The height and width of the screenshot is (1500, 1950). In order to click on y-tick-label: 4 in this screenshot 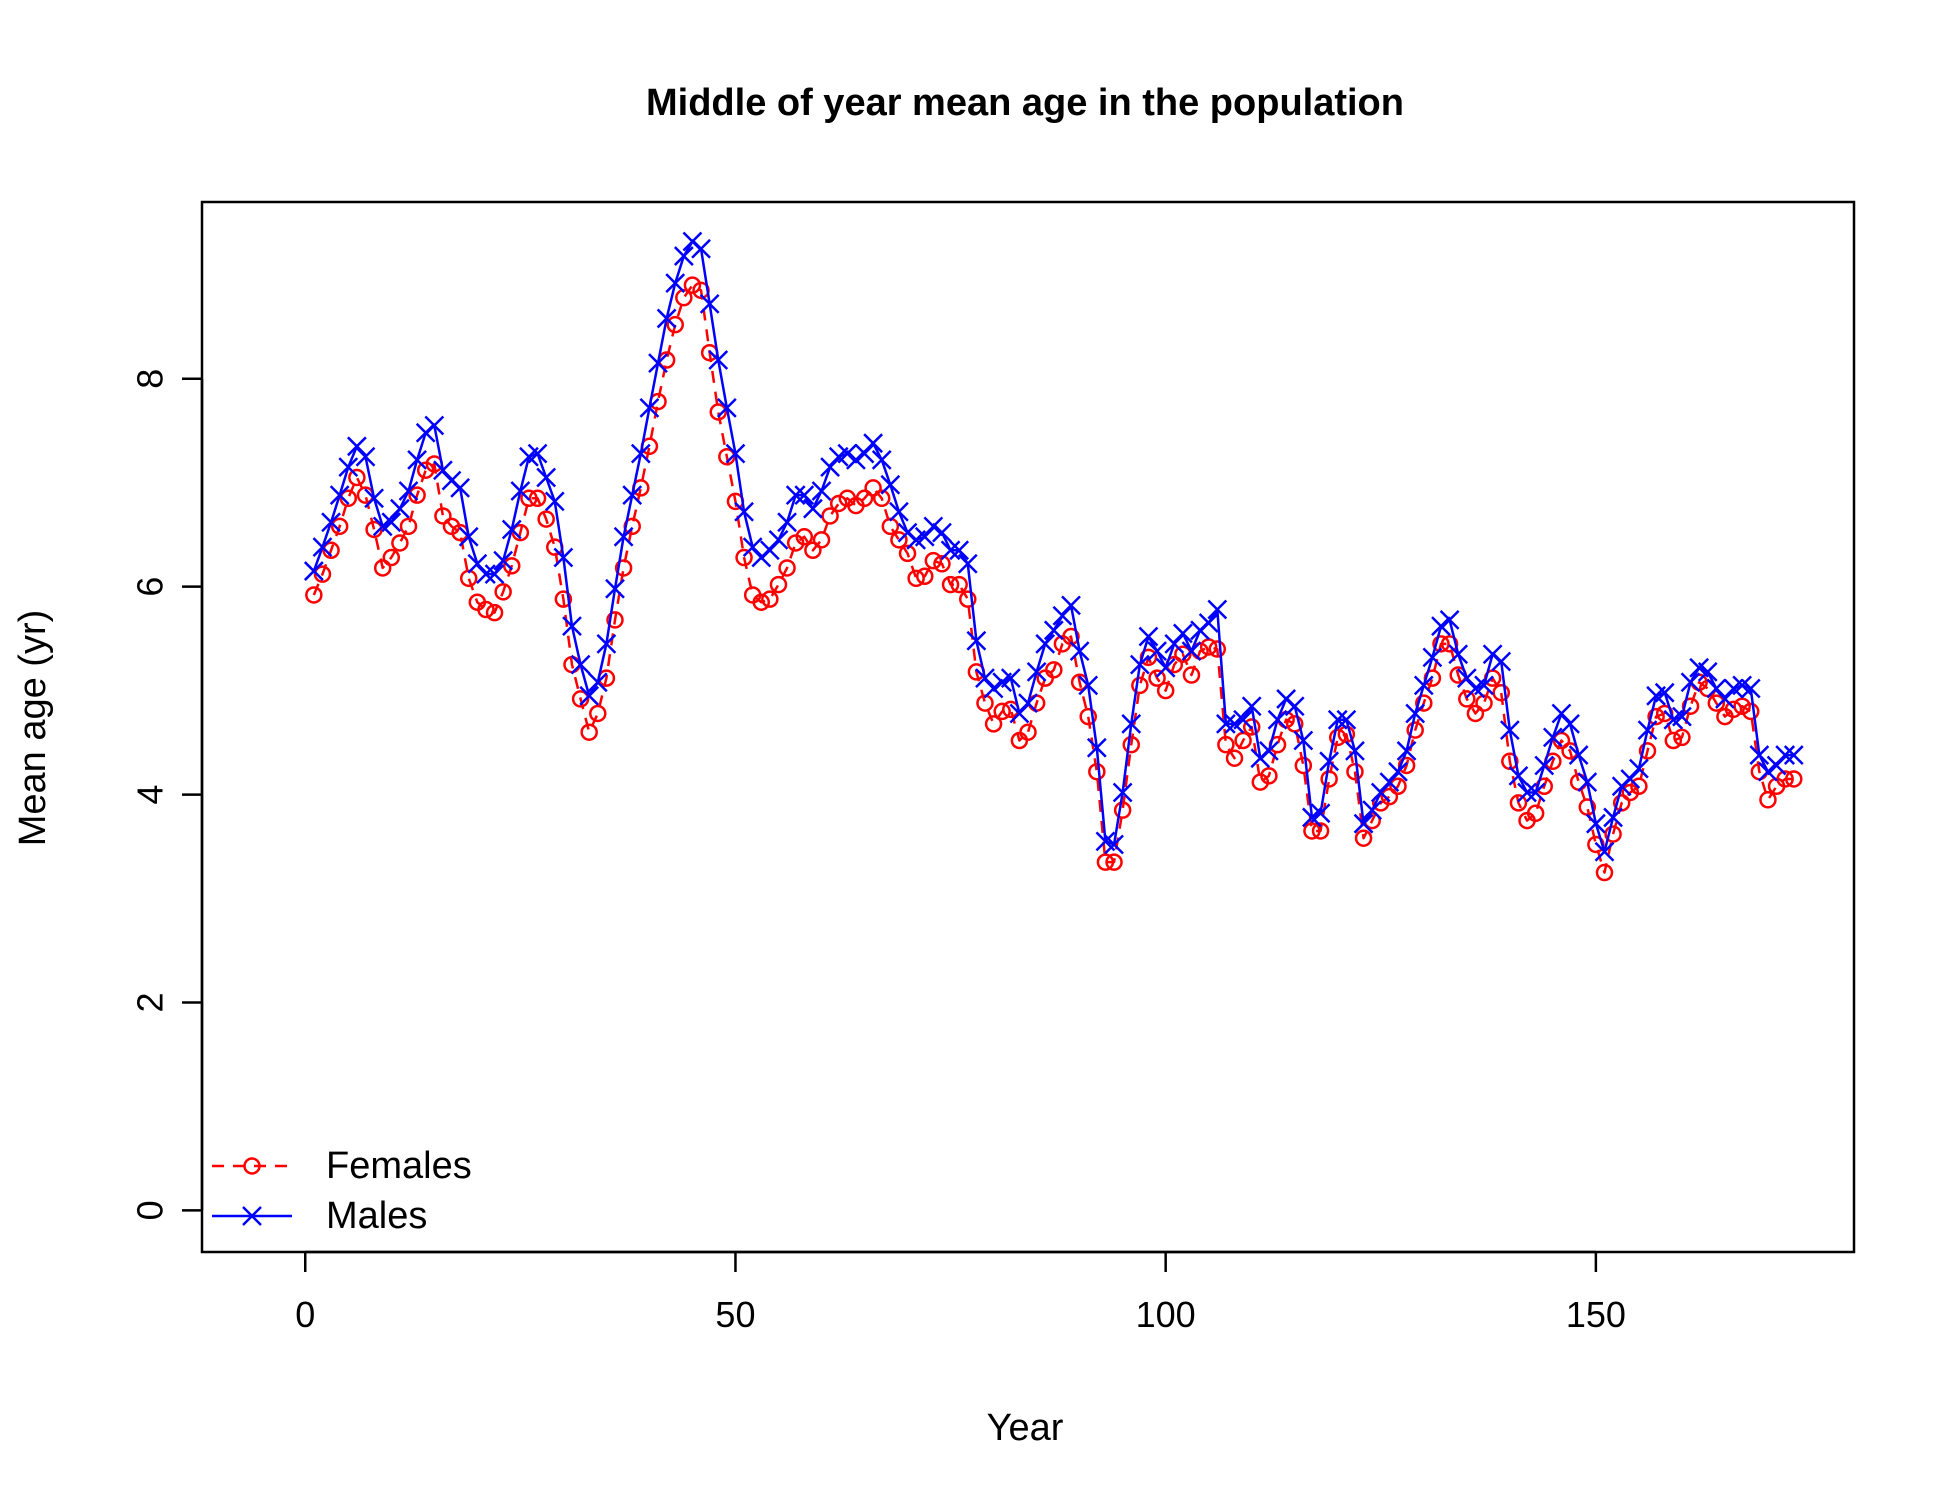, I will do `click(150, 795)`.